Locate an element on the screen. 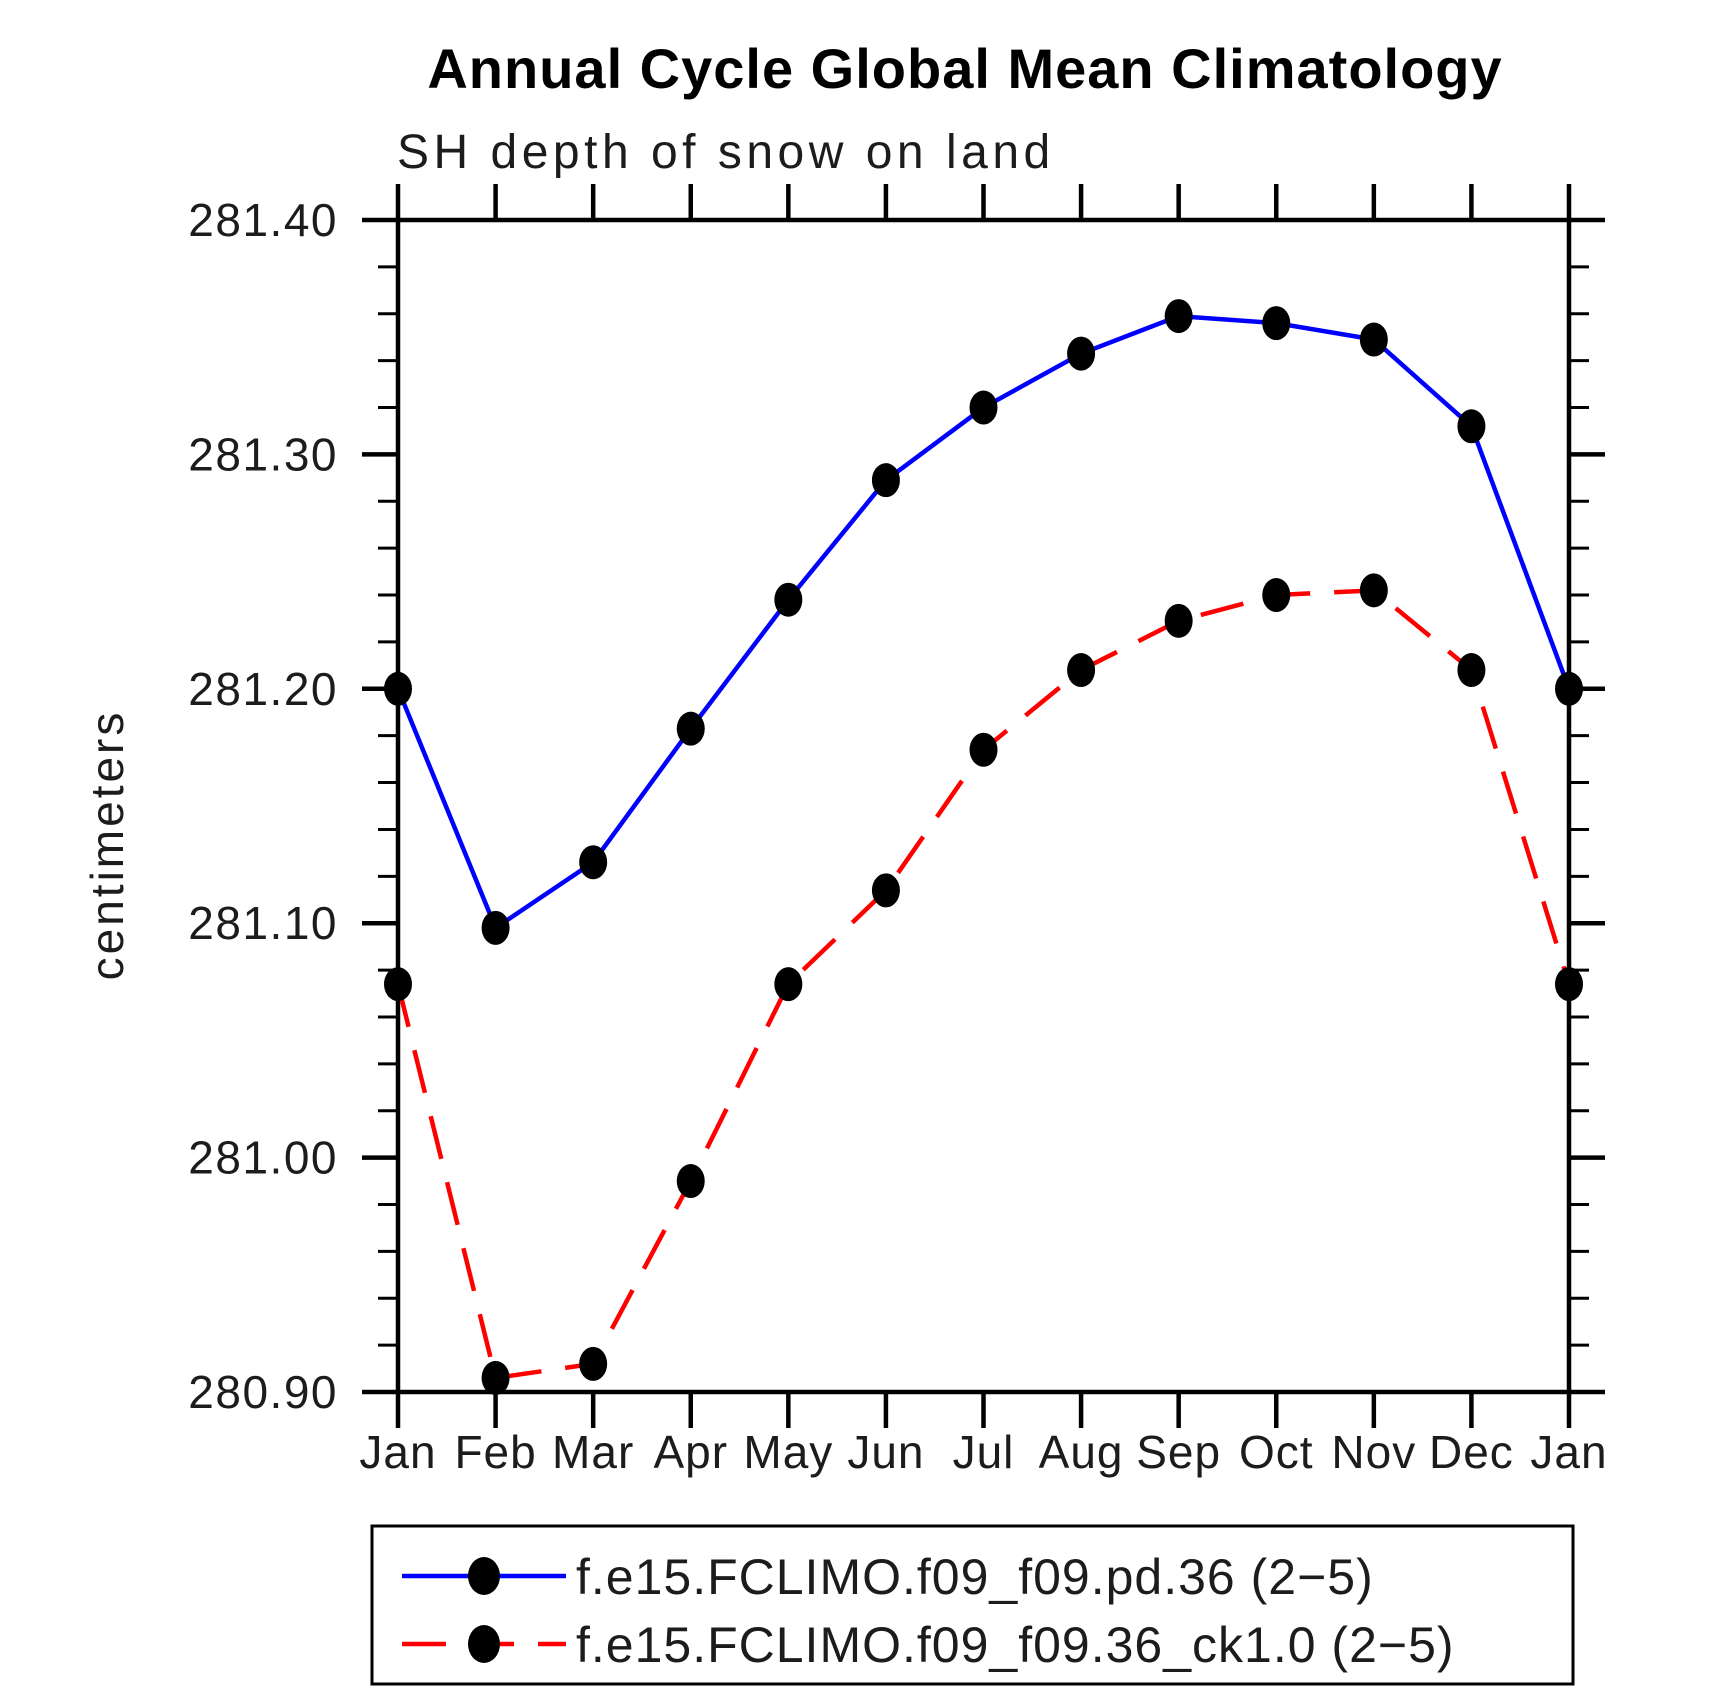 This screenshot has width=1710, height=1691. month-label: Oct is located at coordinates (1276, 1452).